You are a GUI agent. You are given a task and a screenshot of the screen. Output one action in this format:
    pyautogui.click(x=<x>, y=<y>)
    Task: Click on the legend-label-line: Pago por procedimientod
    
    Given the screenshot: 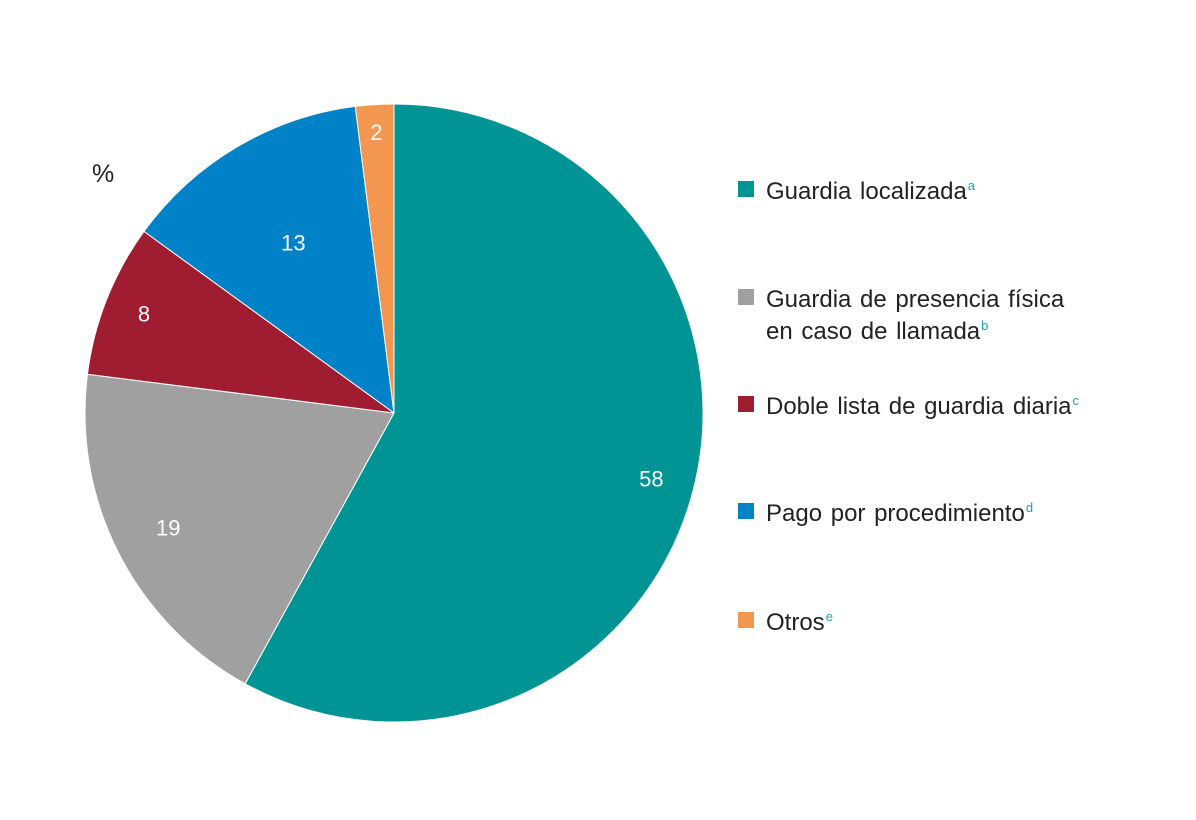 What is the action you would take?
    pyautogui.click(x=900, y=513)
    